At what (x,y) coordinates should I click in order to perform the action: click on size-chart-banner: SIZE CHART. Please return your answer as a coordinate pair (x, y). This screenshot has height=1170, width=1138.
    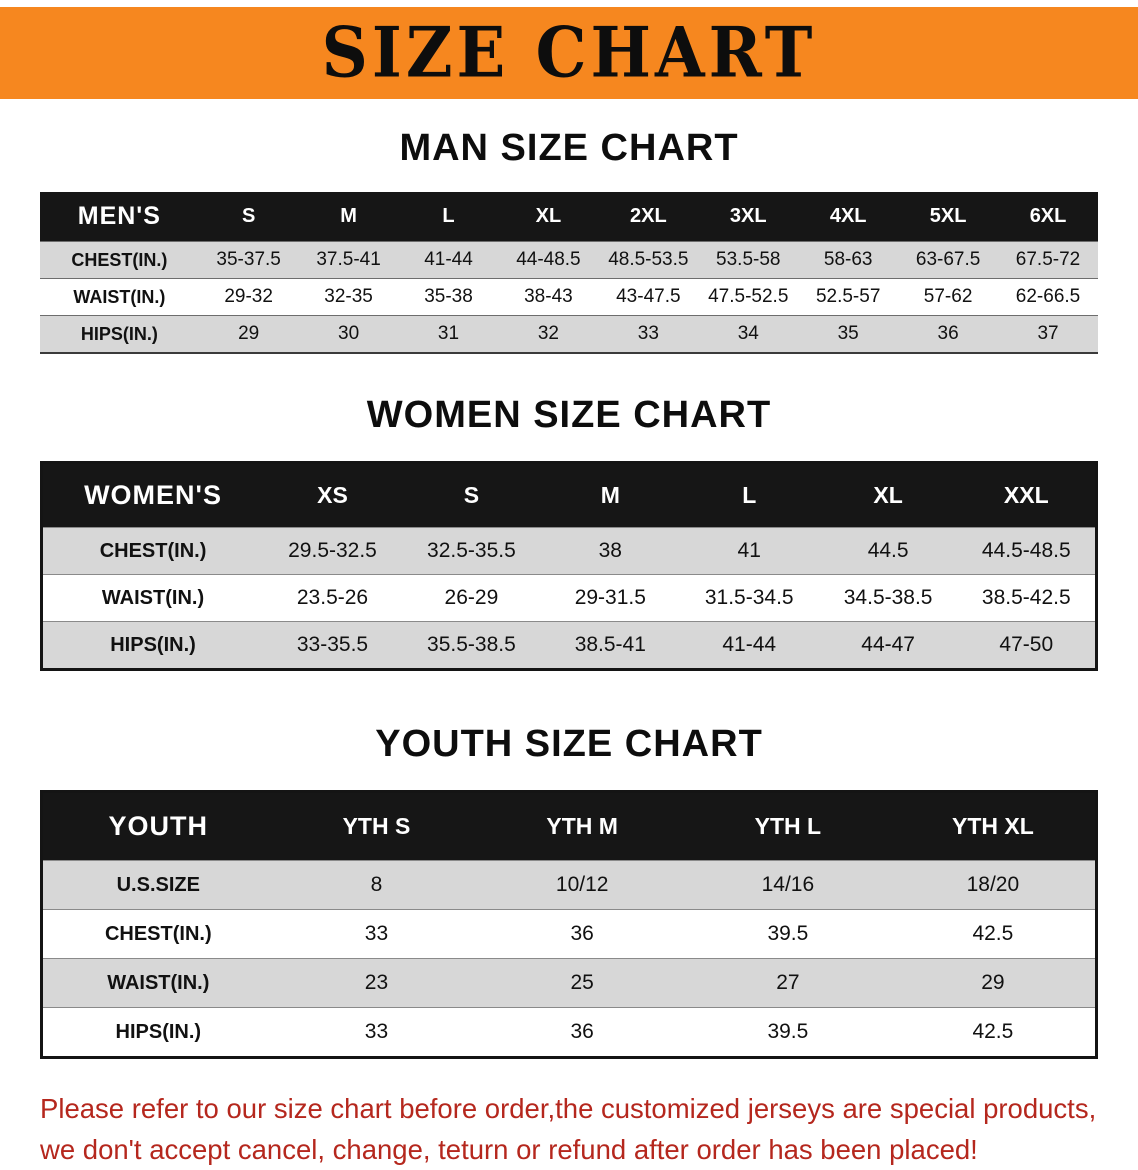
    Looking at the image, I should click on (569, 53).